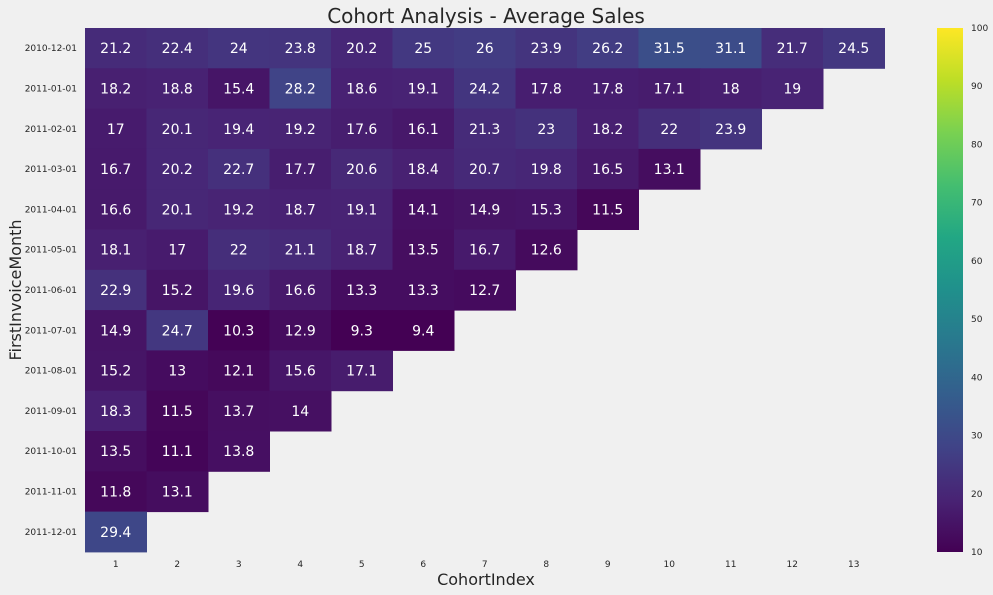 The image size is (993, 595). I want to click on y-tick-label: 2011-07-01, so click(51, 331).